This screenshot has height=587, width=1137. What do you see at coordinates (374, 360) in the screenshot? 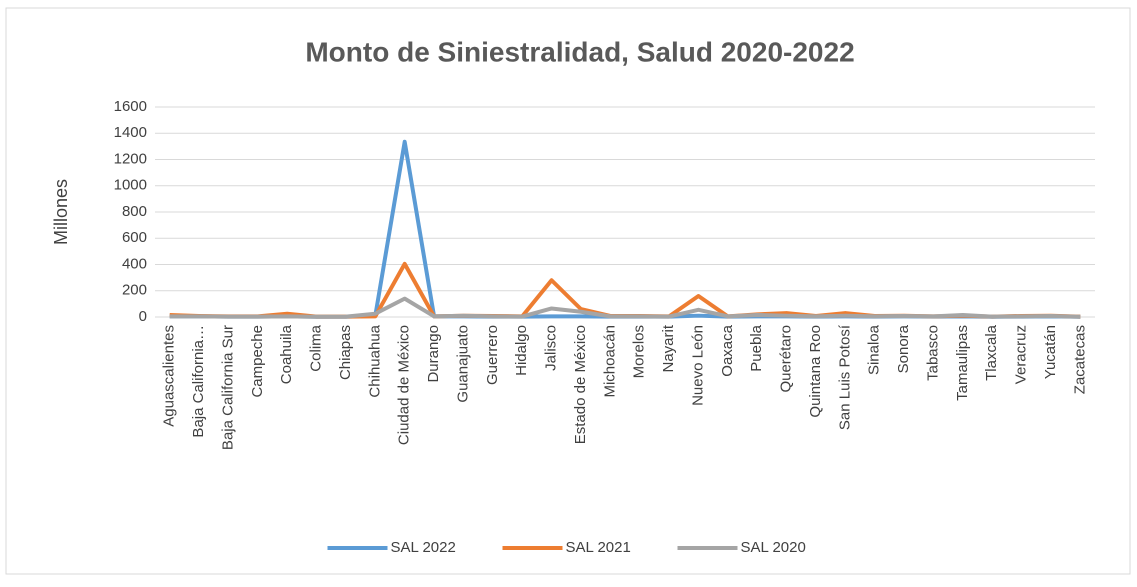
I see `x-tick-label: Chihuahua` at bounding box center [374, 360].